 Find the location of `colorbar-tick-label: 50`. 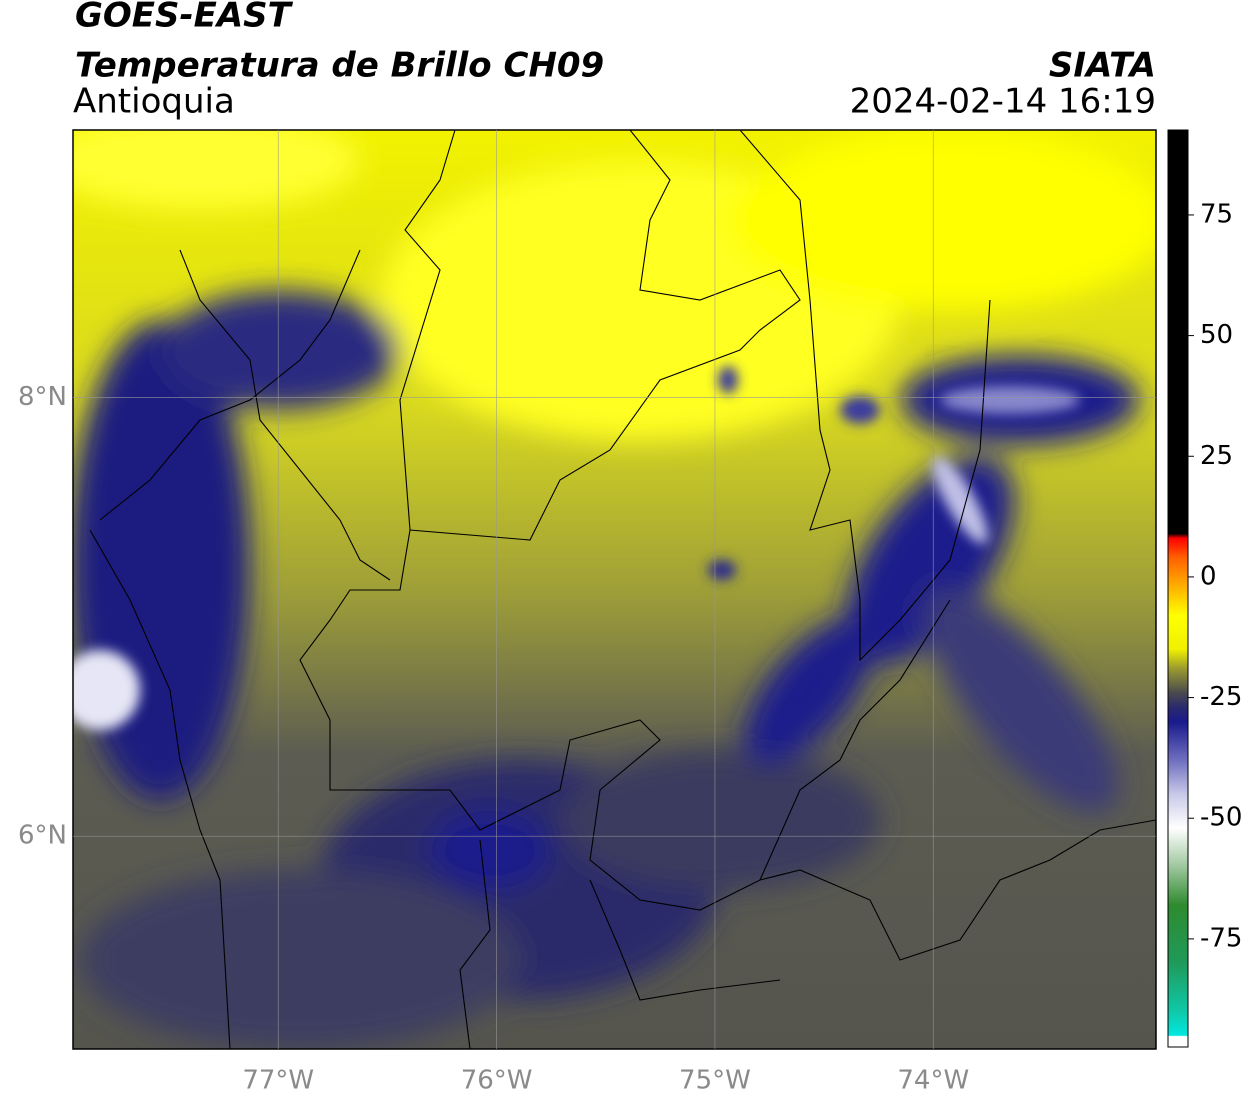

colorbar-tick-label: 50 is located at coordinates (1216, 335).